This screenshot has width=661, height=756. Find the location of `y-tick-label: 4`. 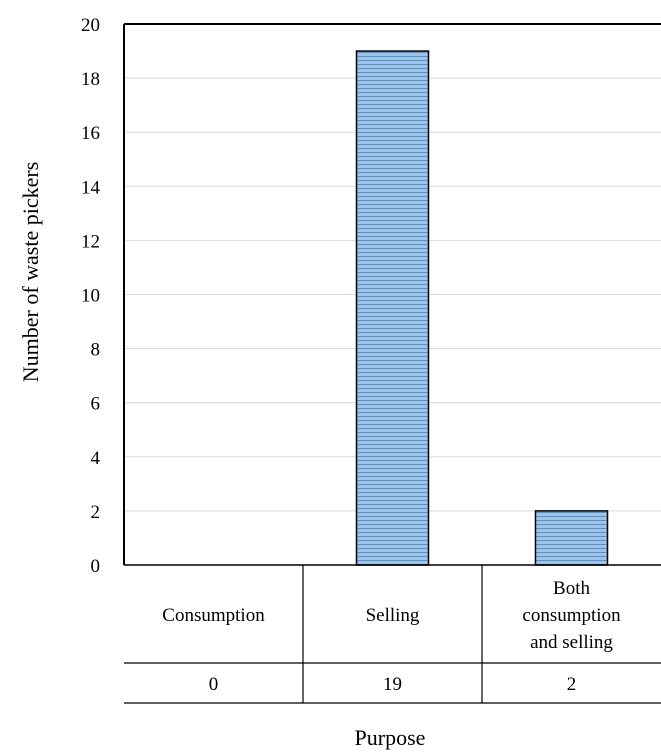

y-tick-label: 4 is located at coordinates (96, 458).